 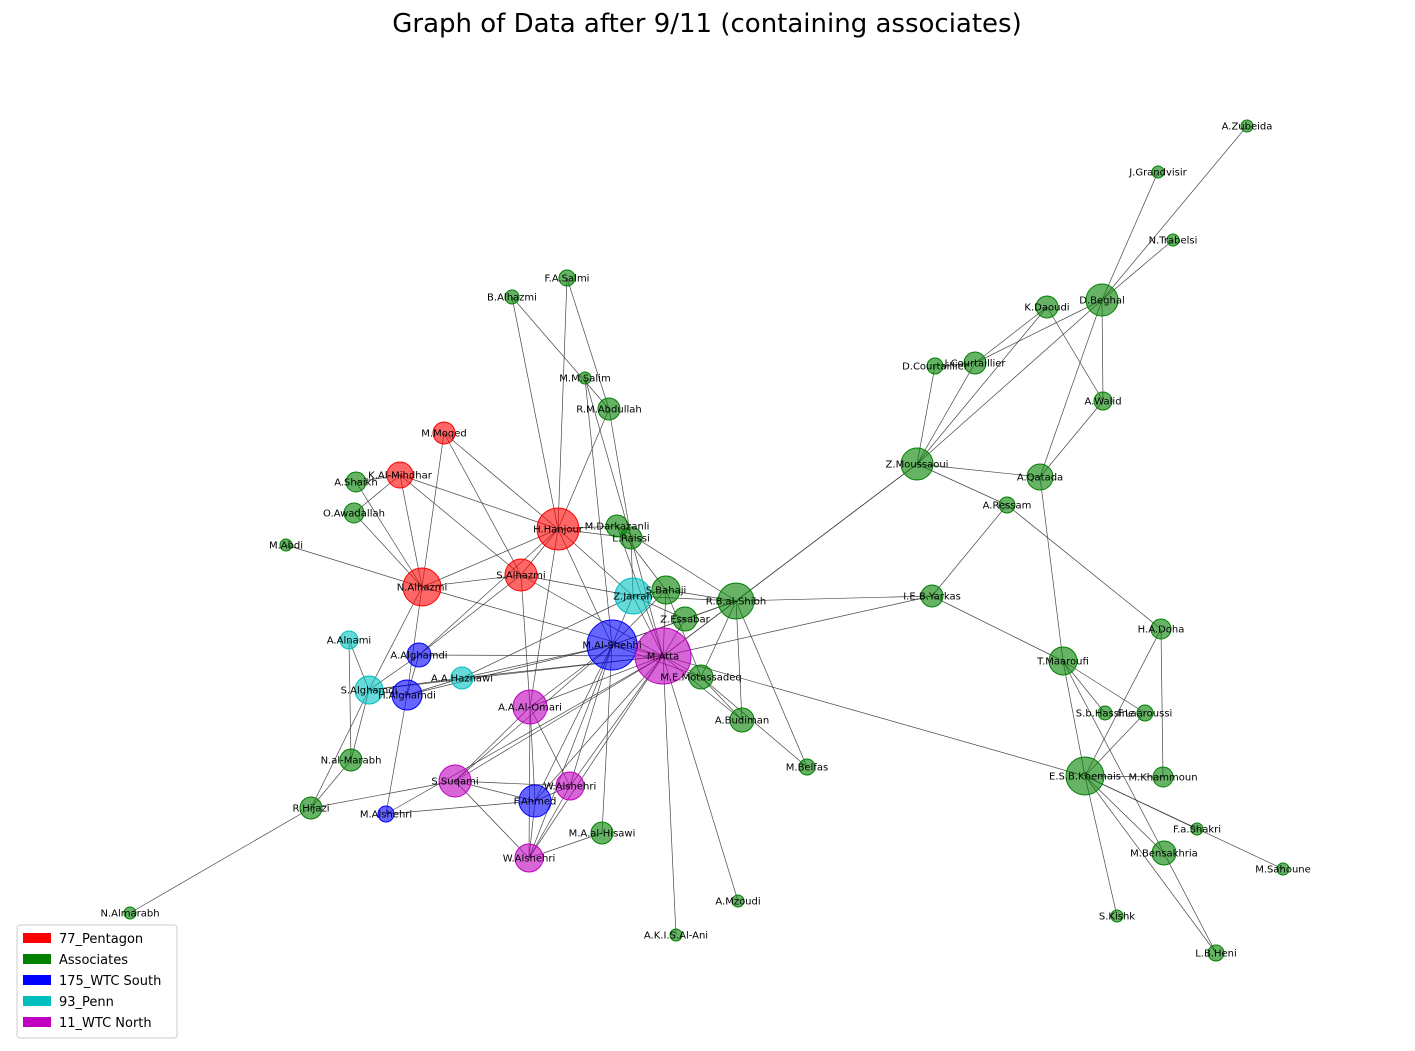 What do you see at coordinates (1047, 307) in the screenshot?
I see `node-k-daoudi` at bounding box center [1047, 307].